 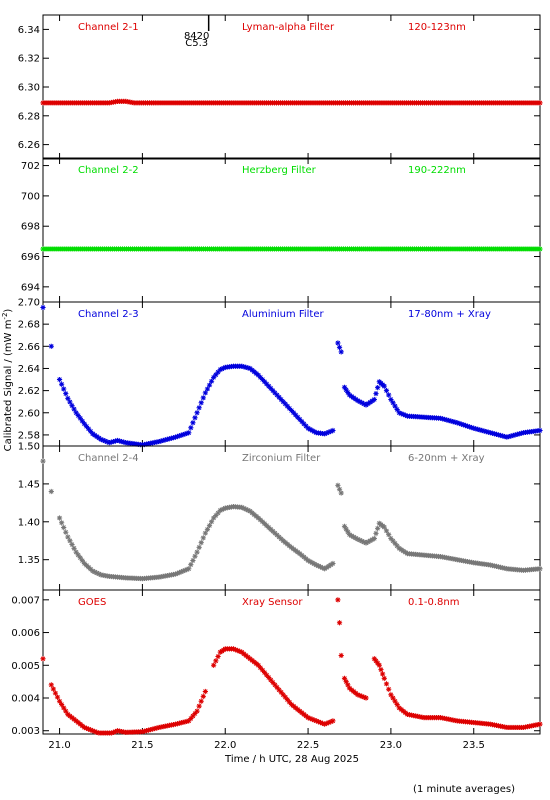 I want to click on y-tick-label: 0.003, so click(x=25, y=731).